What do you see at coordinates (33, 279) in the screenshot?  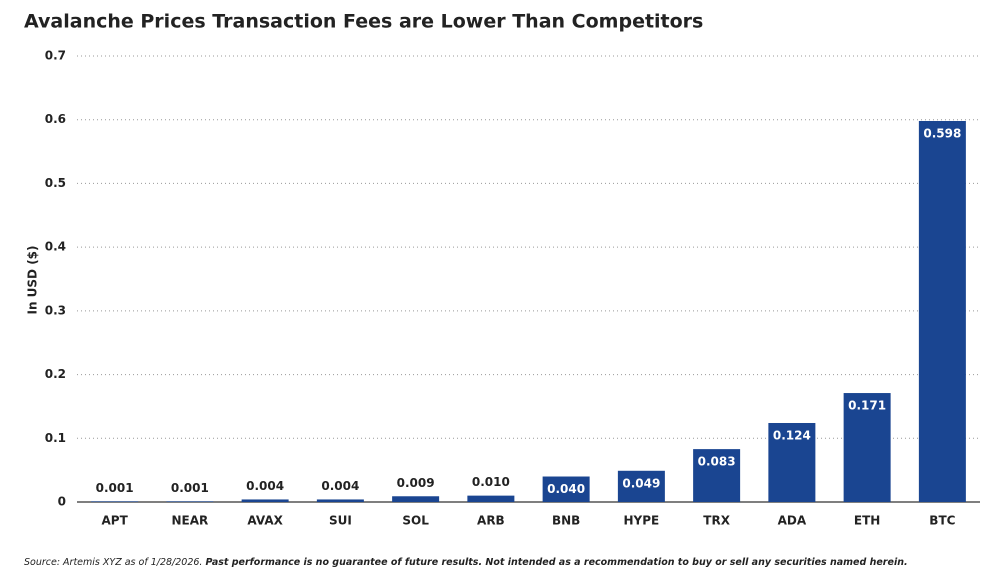 I see `y-axis-label: In USD ($)` at bounding box center [33, 279].